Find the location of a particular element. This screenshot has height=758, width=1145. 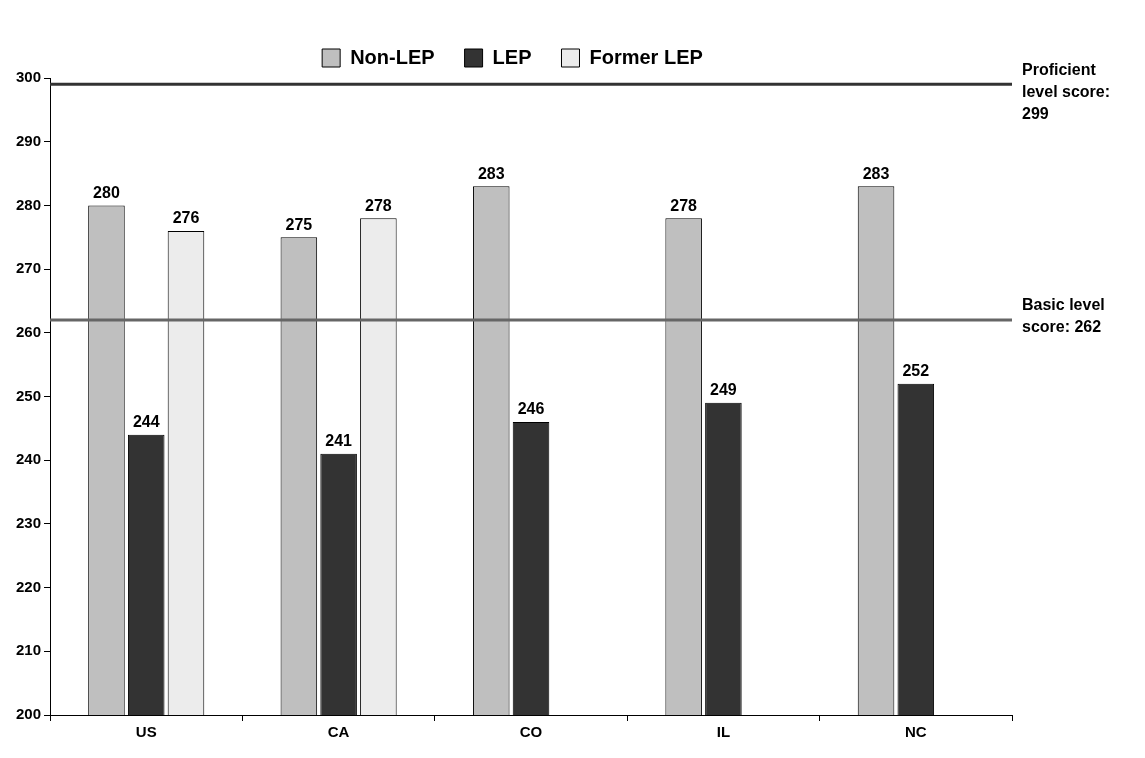

y-tick-label: 220 is located at coordinates (29, 586).